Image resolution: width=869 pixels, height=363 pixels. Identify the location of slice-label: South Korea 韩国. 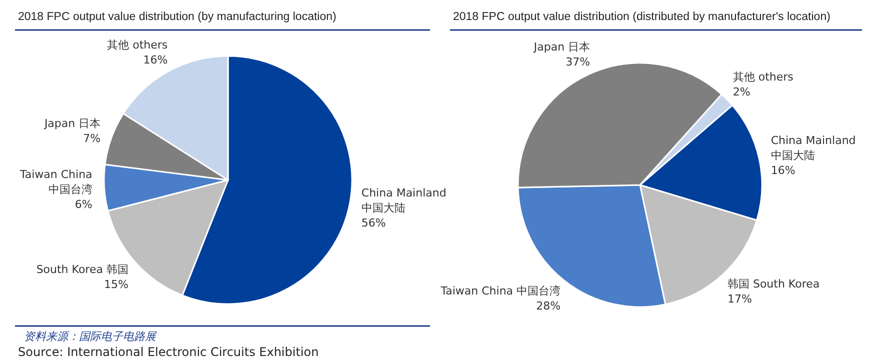
(82, 269).